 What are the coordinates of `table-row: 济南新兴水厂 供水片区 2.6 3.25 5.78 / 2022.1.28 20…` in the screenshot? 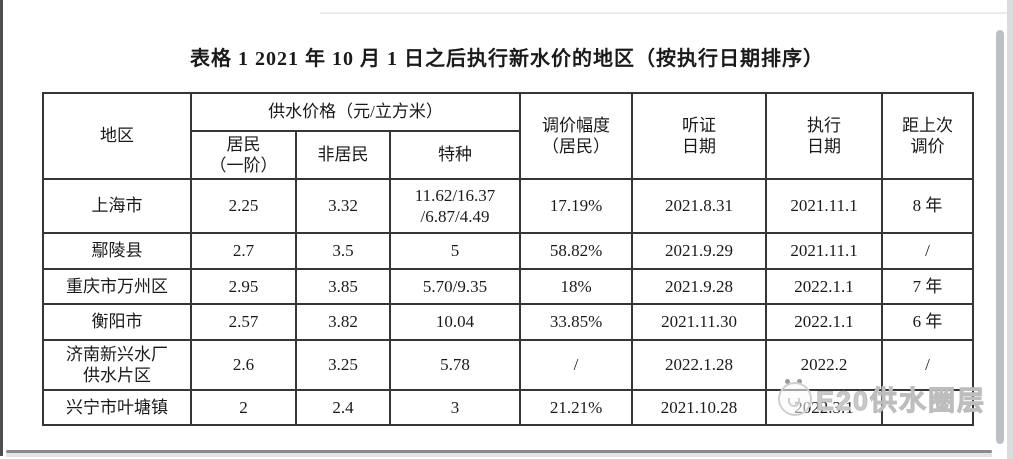 It's located at (508, 365).